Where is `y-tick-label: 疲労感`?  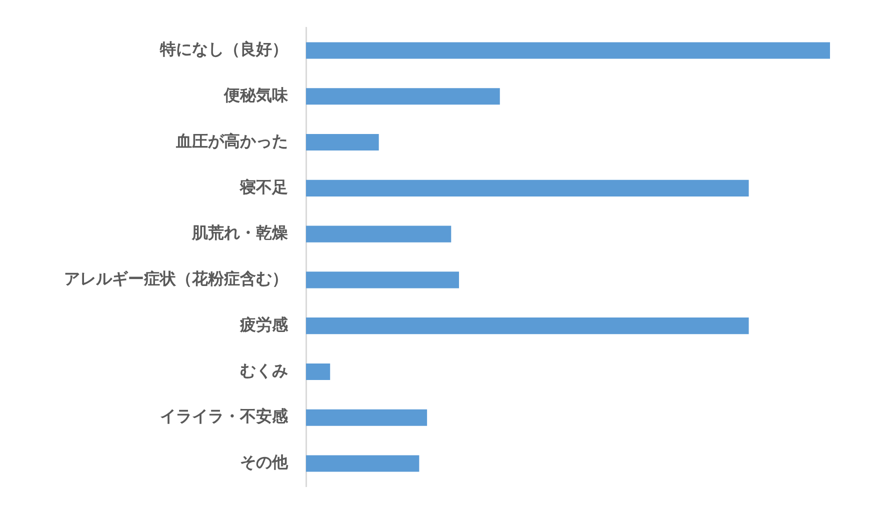
y-tick-label: 疲労感 is located at coordinates (264, 324).